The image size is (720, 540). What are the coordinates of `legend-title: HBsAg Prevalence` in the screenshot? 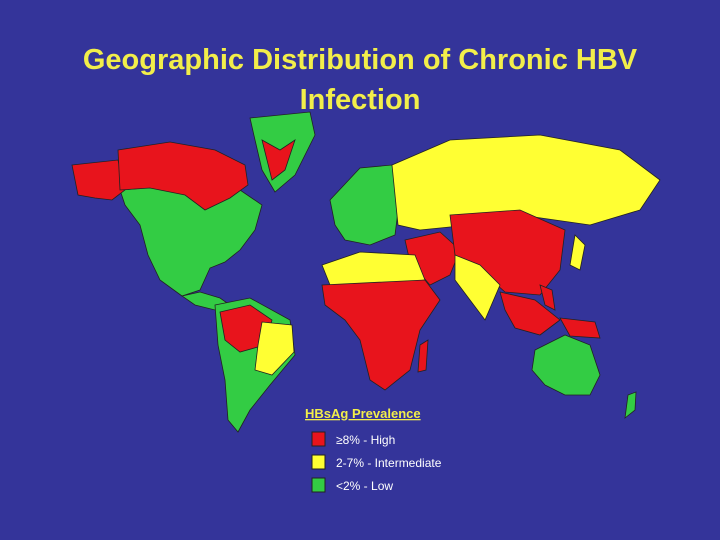 It's located at (363, 413).